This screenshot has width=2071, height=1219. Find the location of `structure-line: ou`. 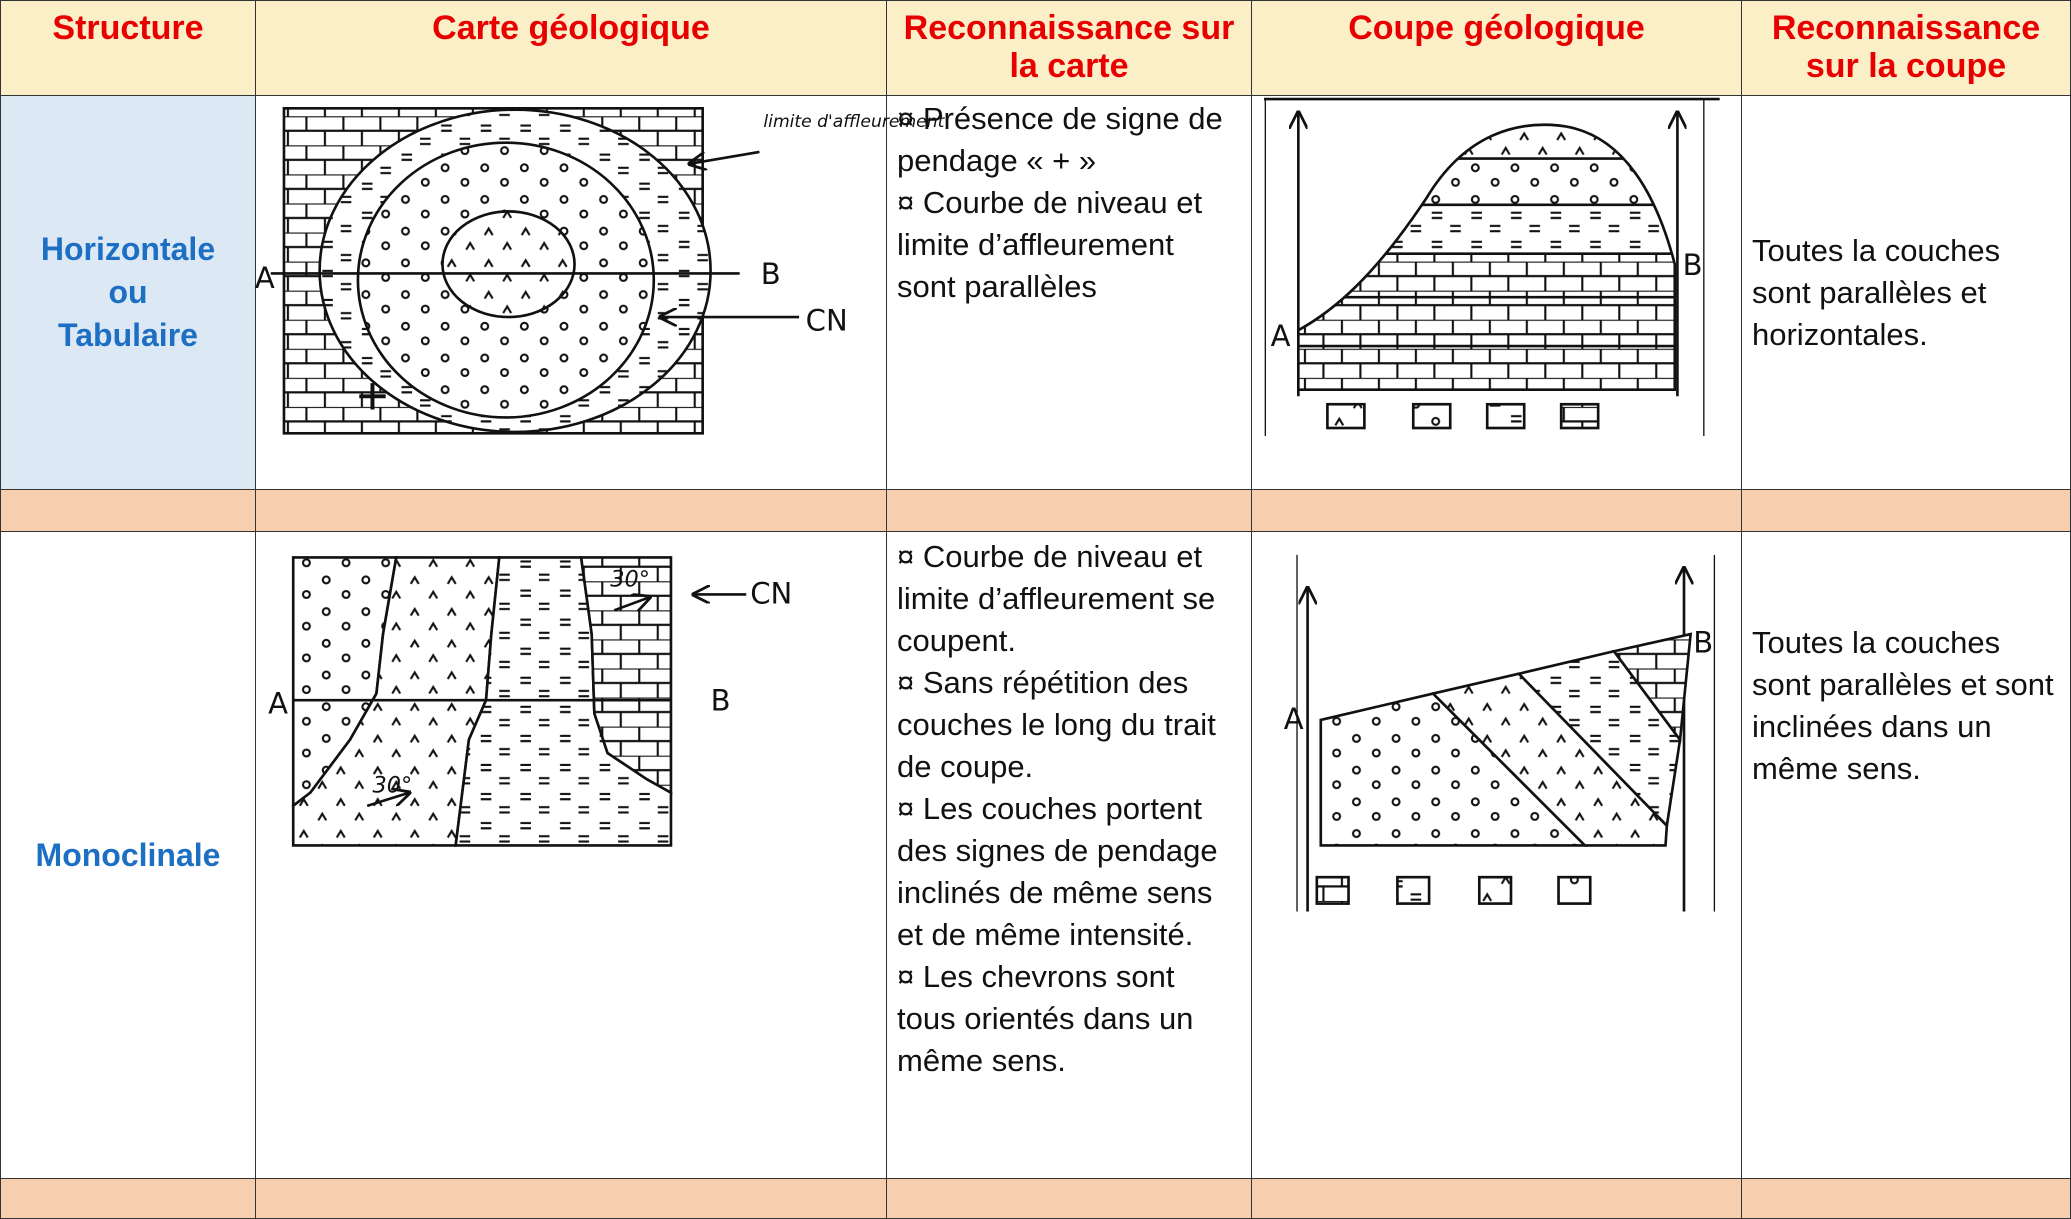

structure-line: ou is located at coordinates (128, 292).